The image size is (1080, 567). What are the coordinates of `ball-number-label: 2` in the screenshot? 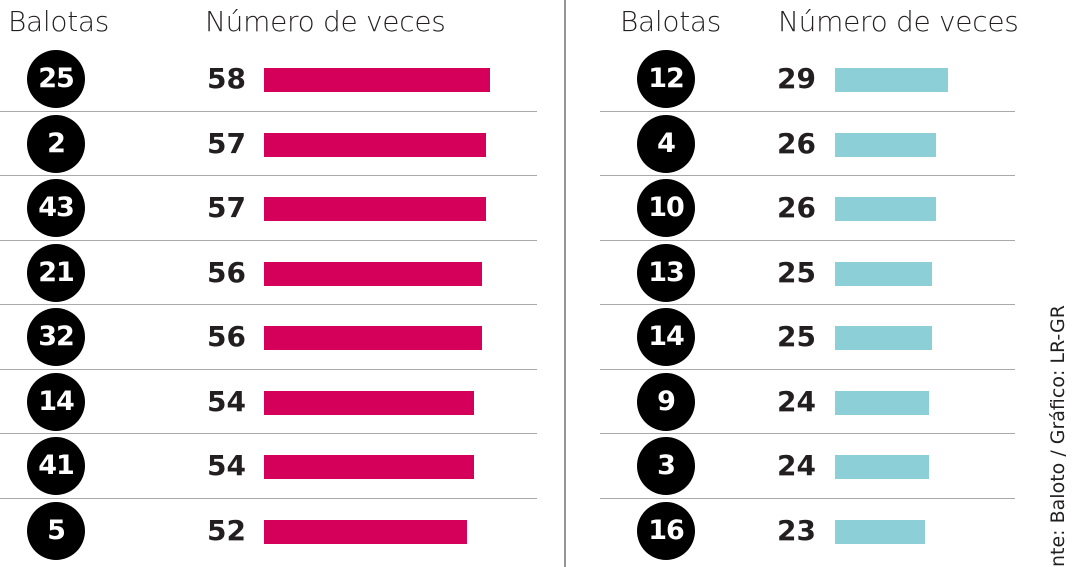 It's located at (56, 143).